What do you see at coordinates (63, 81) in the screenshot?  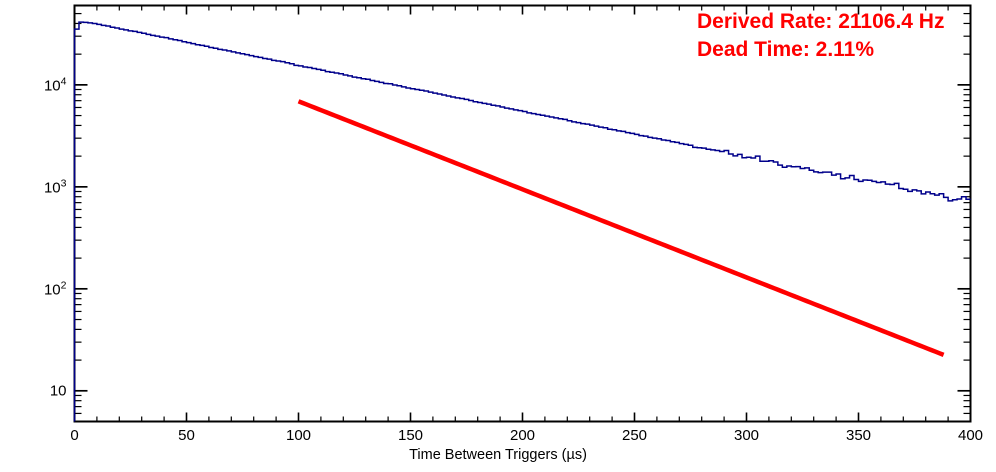 I see `y-tick-exponent: 4` at bounding box center [63, 81].